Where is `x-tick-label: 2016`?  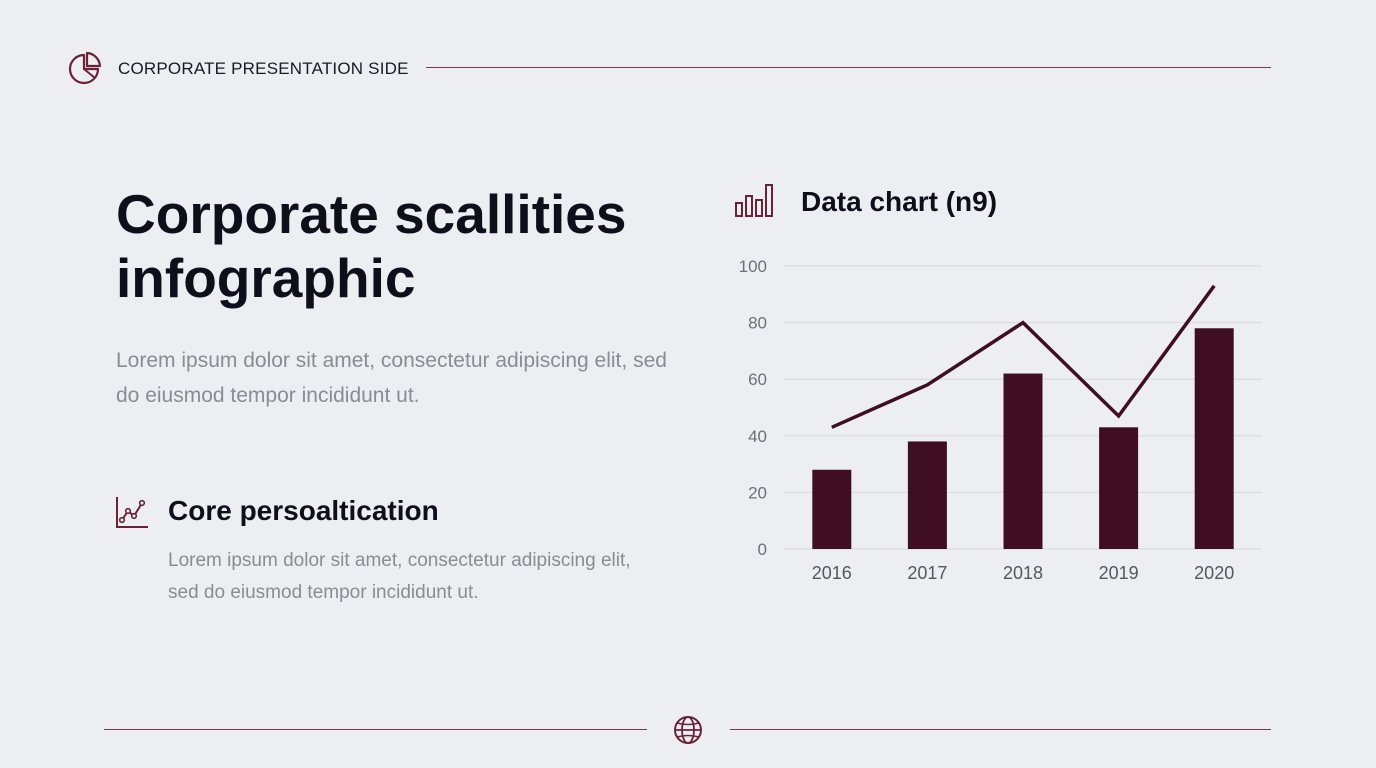
x-tick-label: 2016 is located at coordinates (832, 573).